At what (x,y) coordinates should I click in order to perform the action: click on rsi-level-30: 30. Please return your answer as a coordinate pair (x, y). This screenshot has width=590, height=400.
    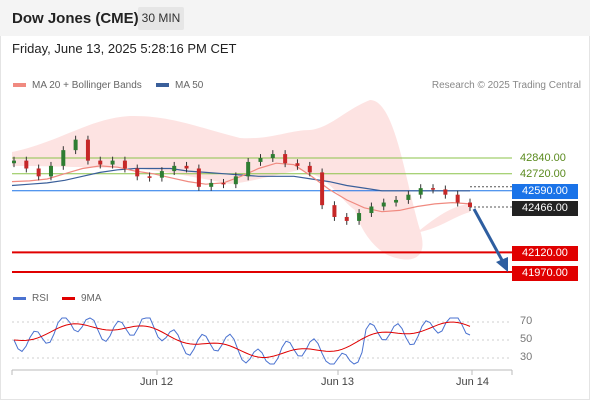
    Looking at the image, I should click on (526, 357).